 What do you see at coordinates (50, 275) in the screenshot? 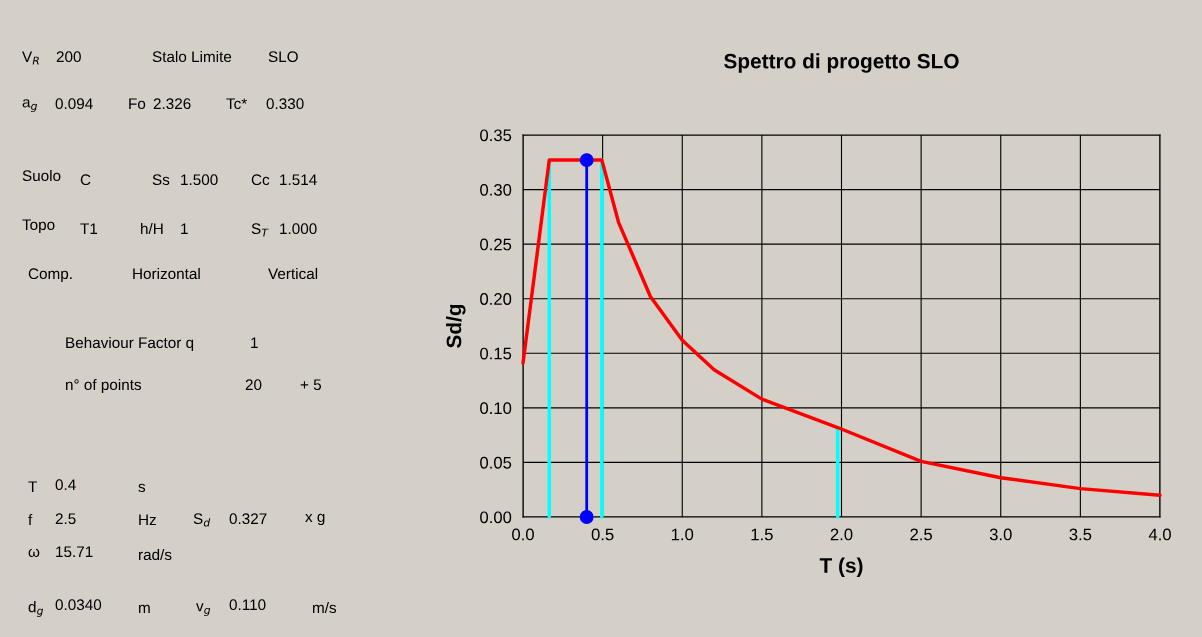
I see `text: Comp.` at bounding box center [50, 275].